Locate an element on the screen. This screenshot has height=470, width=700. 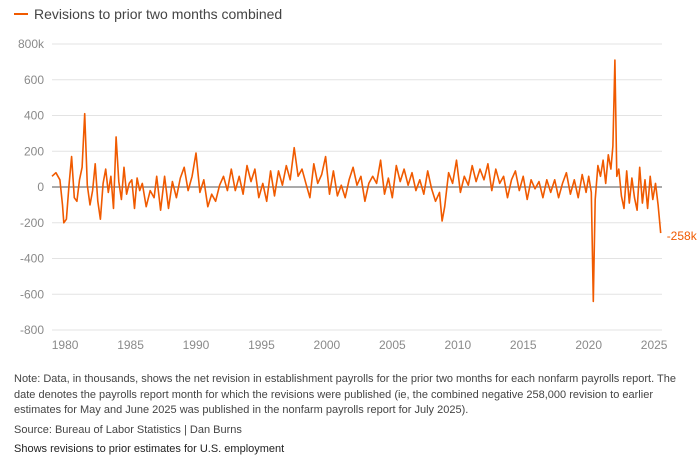
x-tick-label: 2015 is located at coordinates (523, 345).